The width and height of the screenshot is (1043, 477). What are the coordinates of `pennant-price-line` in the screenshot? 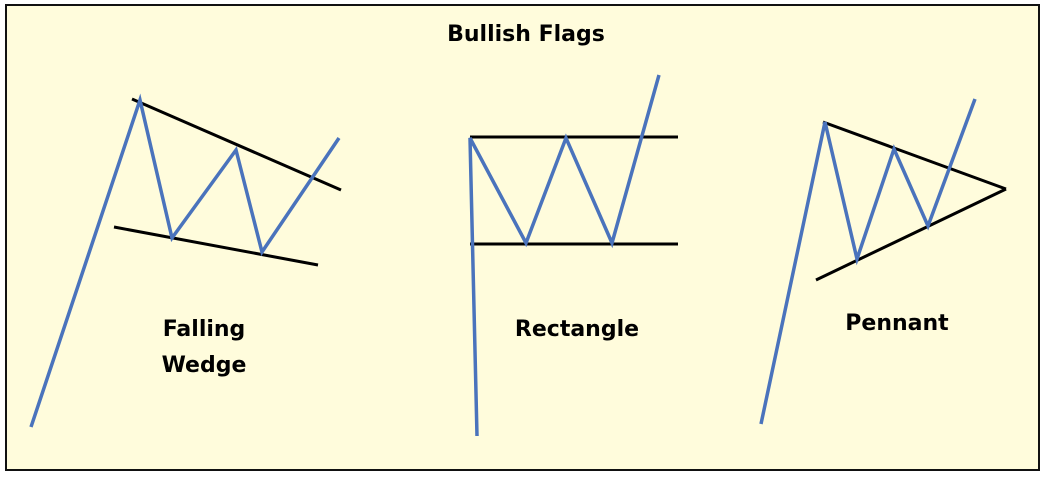 It's located at (868, 261).